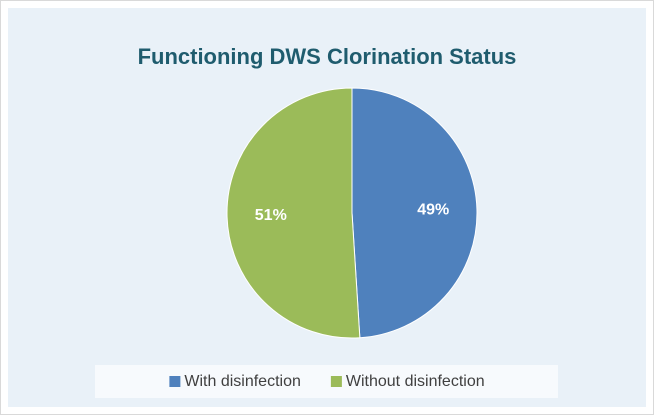  What do you see at coordinates (271, 215) in the screenshot?
I see `data-label: 51%` at bounding box center [271, 215].